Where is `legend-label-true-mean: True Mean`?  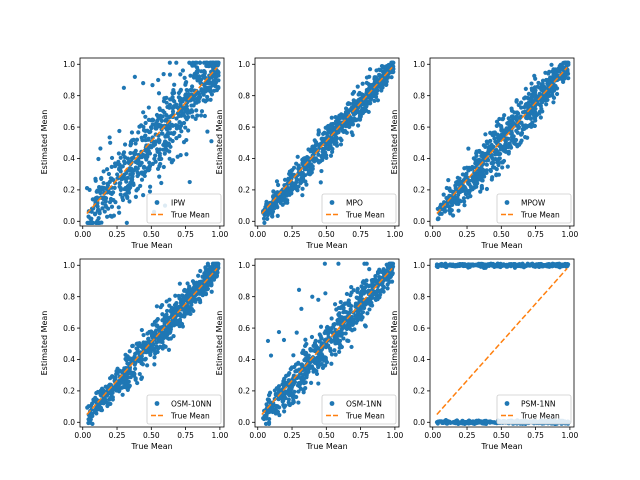 legend-label-true-mean: True Mean is located at coordinates (540, 214).